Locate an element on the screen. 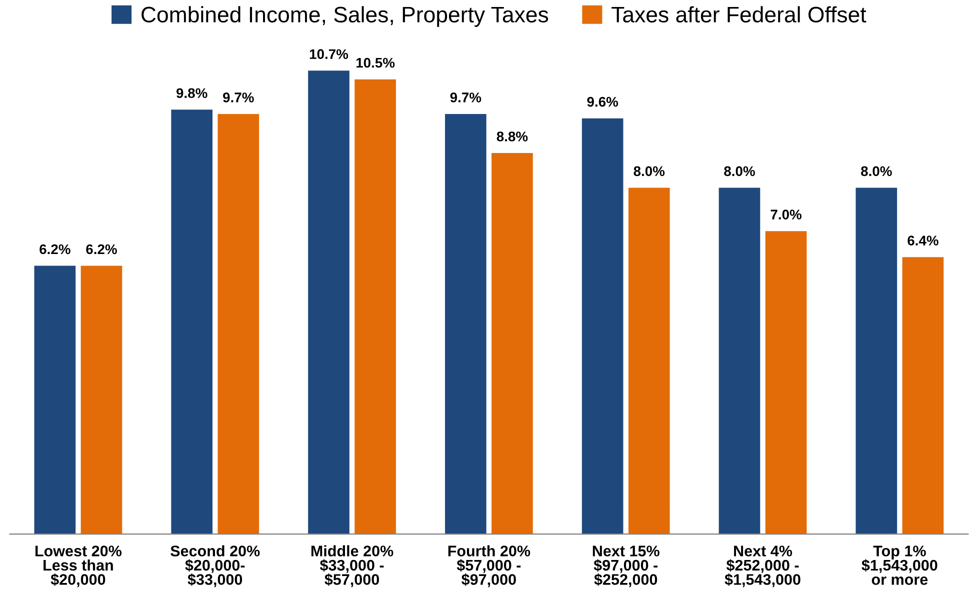  legend-label: Taxes after Federal Offset is located at coordinates (739, 14).